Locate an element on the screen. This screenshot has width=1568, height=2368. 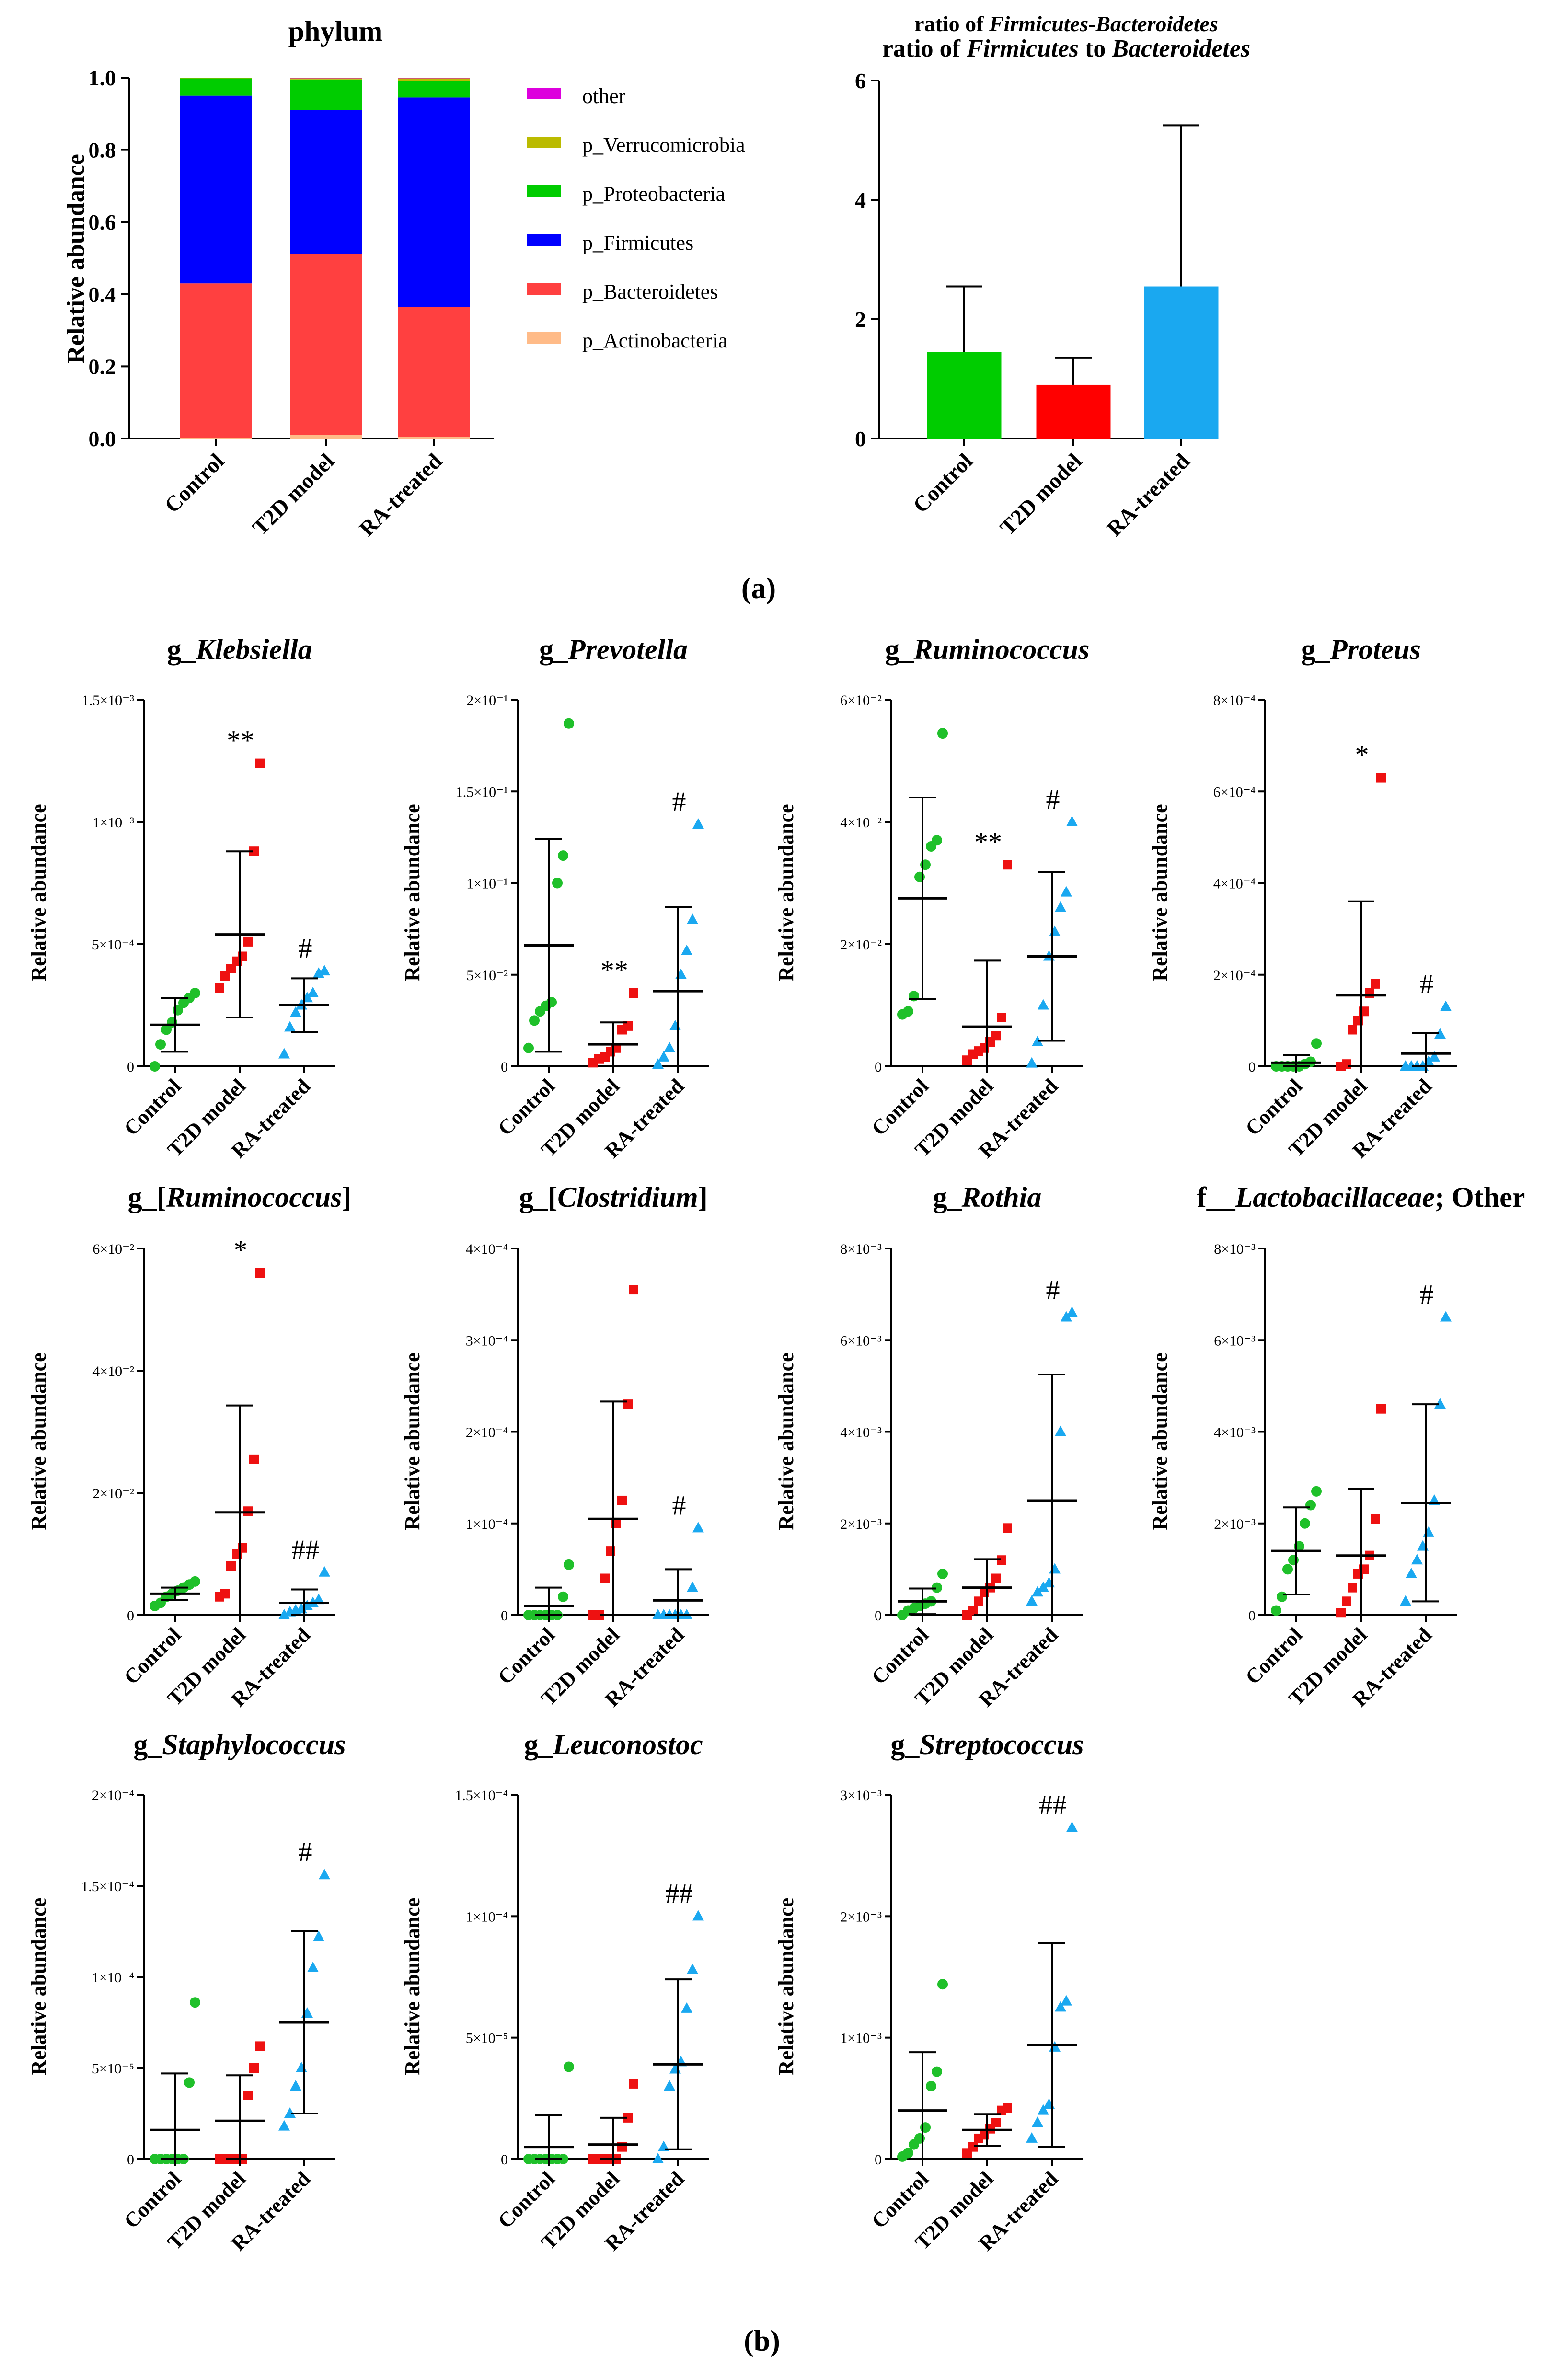
scatter-y-tick-label: 4×10⁻² is located at coordinates (113, 1371).